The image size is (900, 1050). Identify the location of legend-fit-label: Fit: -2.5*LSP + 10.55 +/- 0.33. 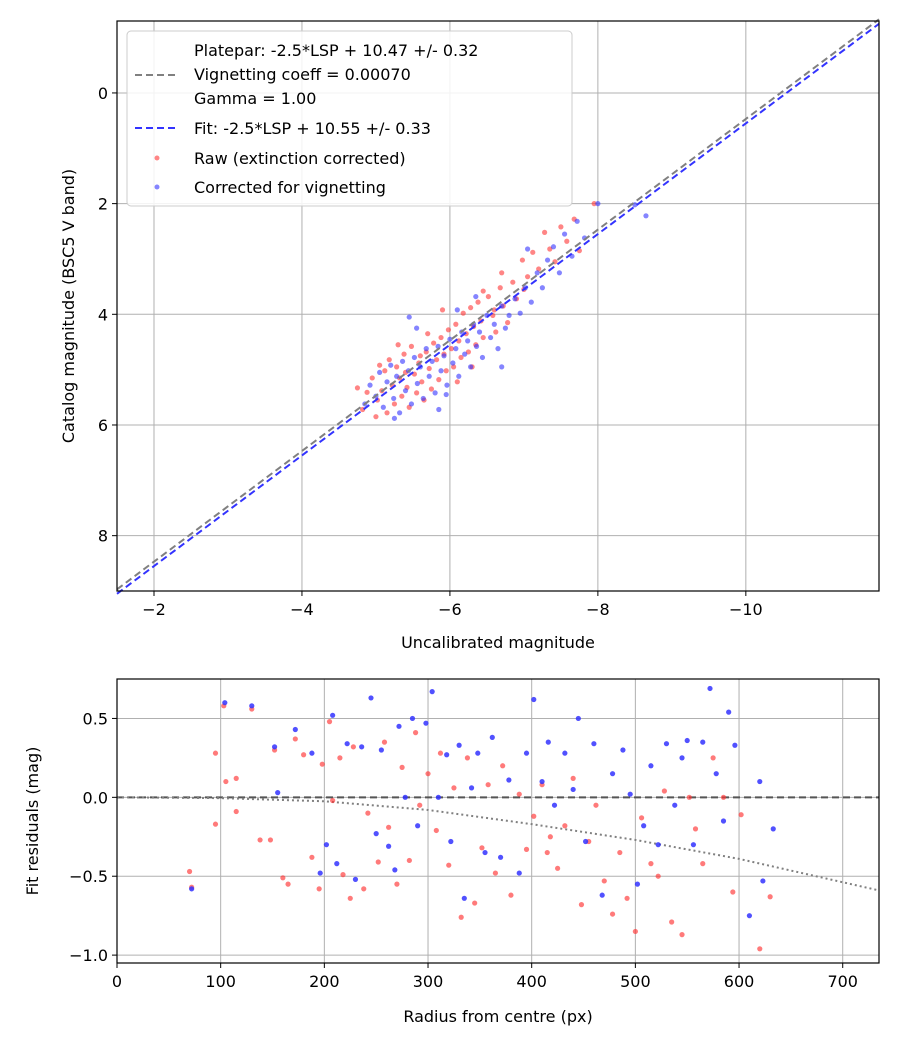
(312, 128).